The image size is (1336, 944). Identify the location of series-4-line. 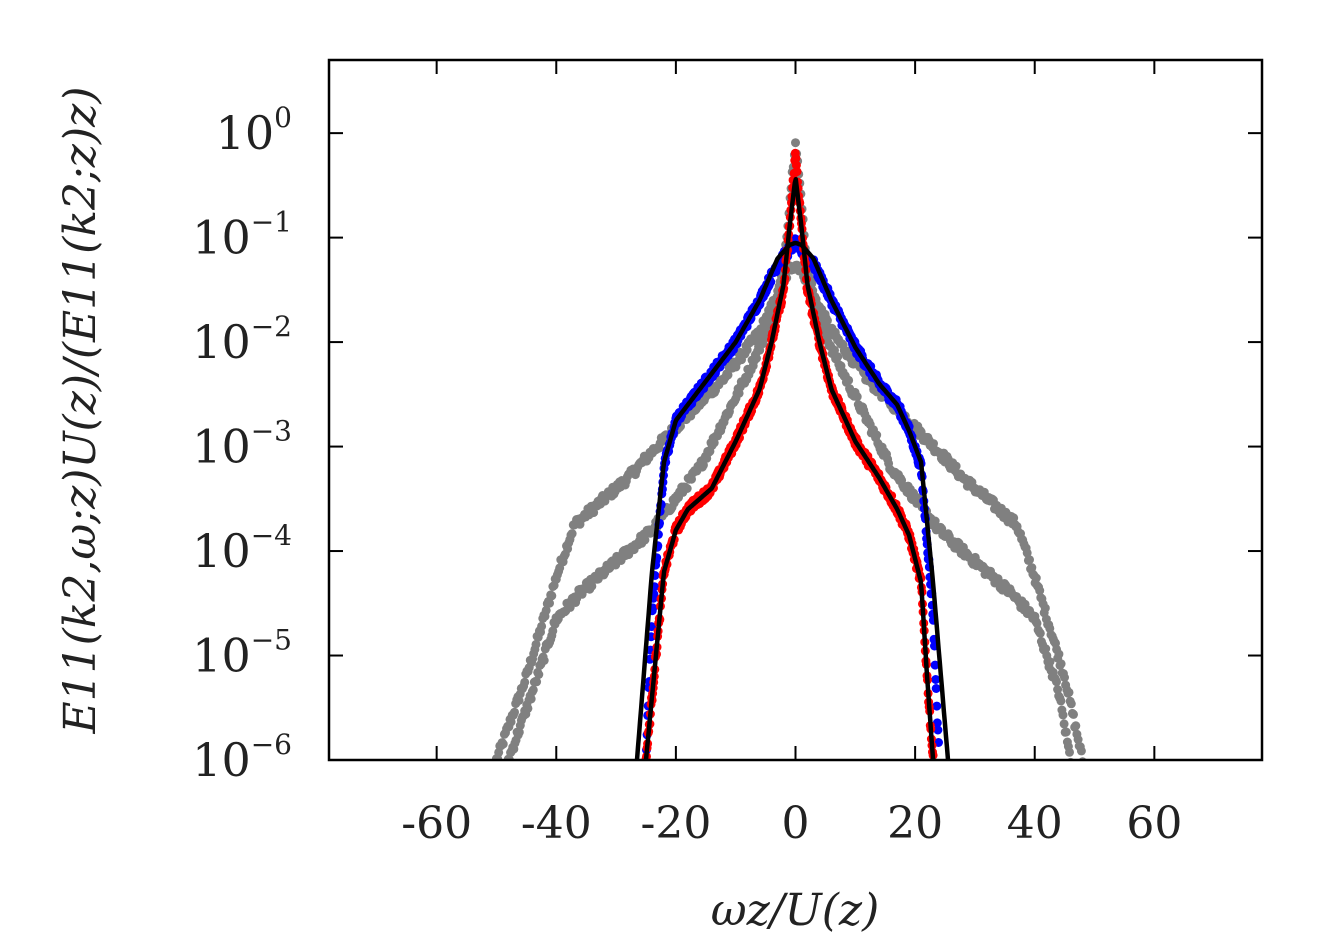
(792, 500).